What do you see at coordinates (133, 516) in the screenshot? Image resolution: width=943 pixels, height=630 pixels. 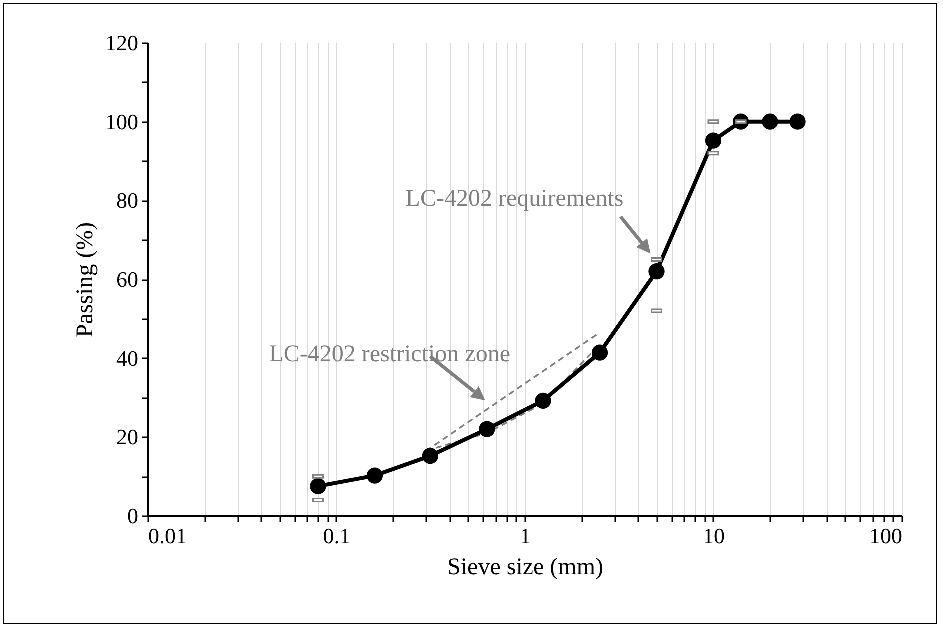 I see `y-tick-label: 0` at bounding box center [133, 516].